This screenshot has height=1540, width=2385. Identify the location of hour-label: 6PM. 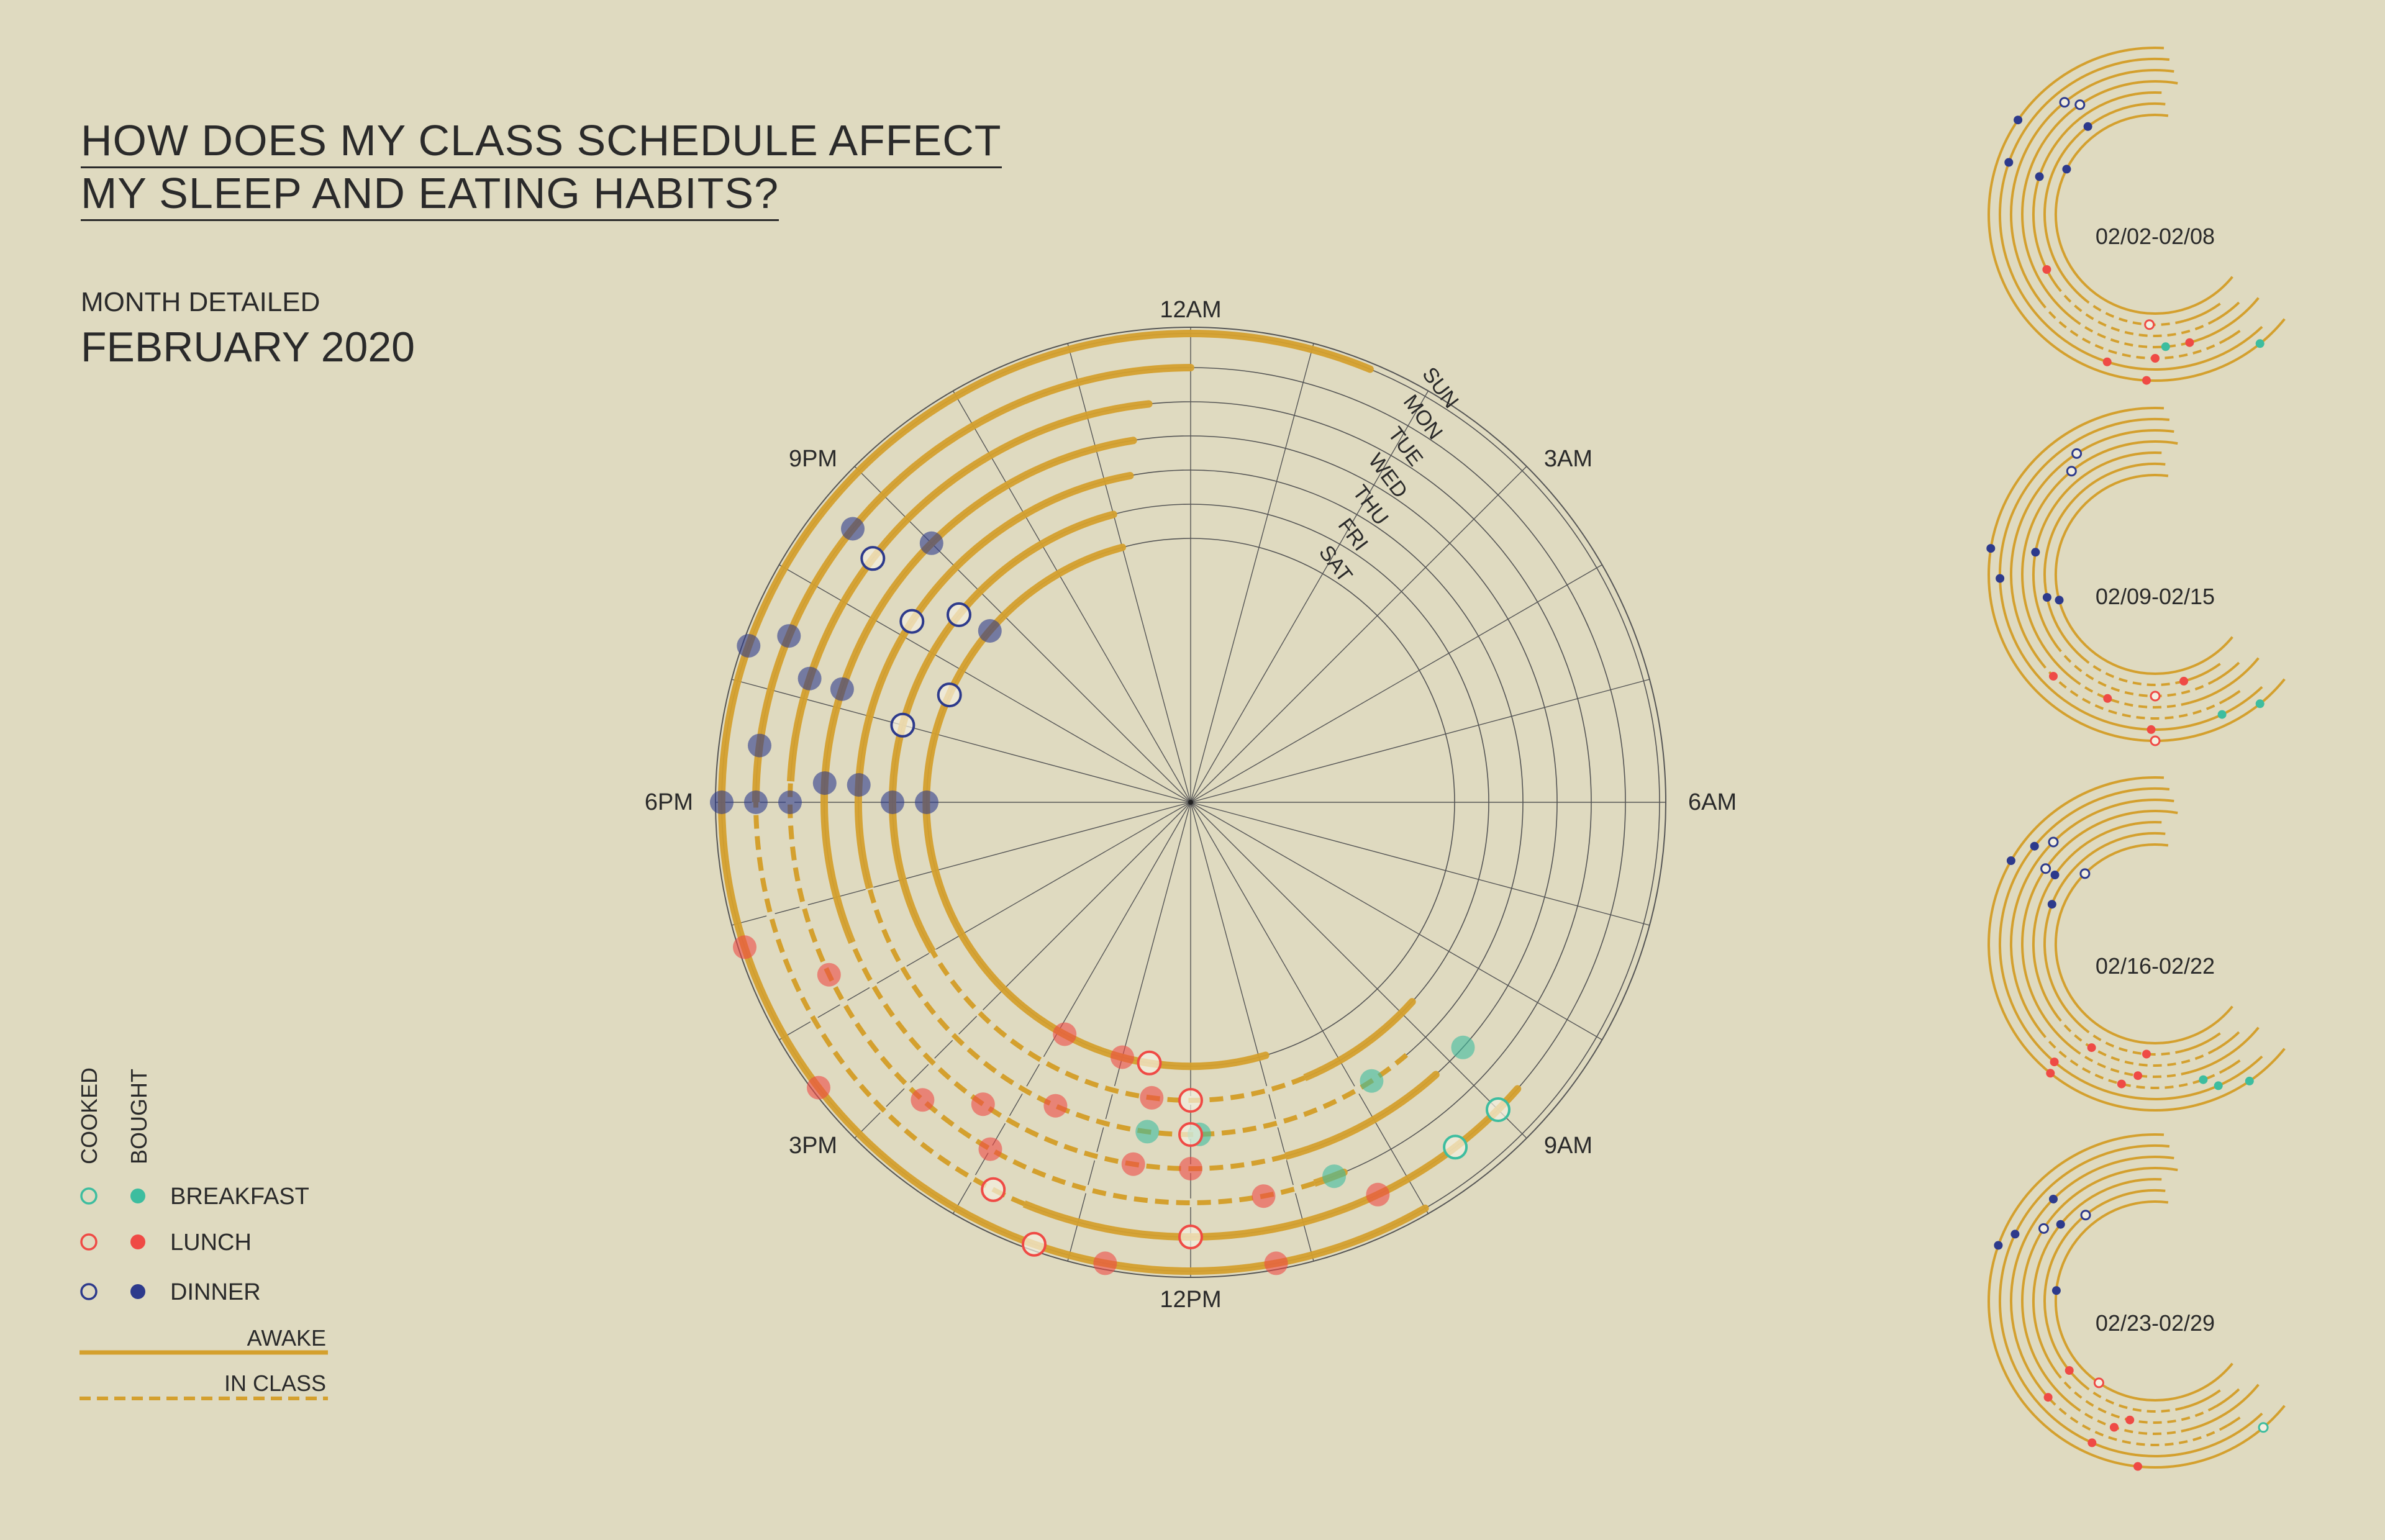
(669, 802).